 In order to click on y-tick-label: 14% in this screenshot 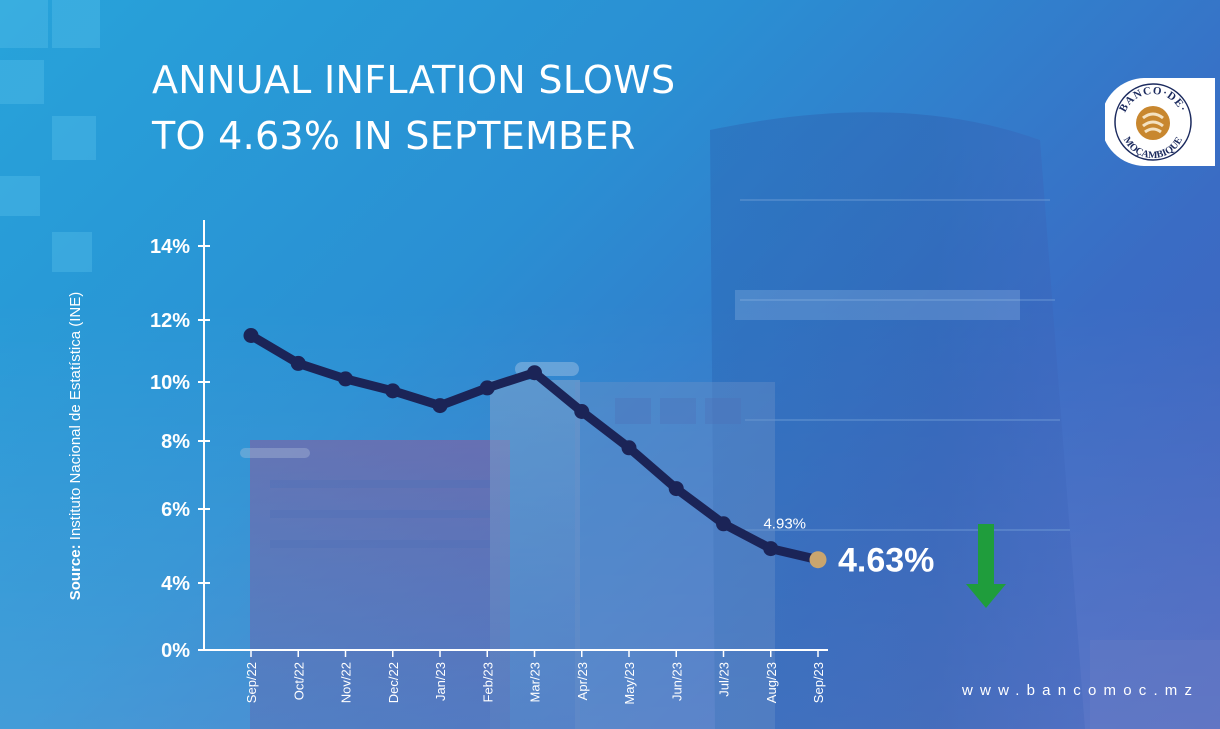, I will do `click(170, 247)`.